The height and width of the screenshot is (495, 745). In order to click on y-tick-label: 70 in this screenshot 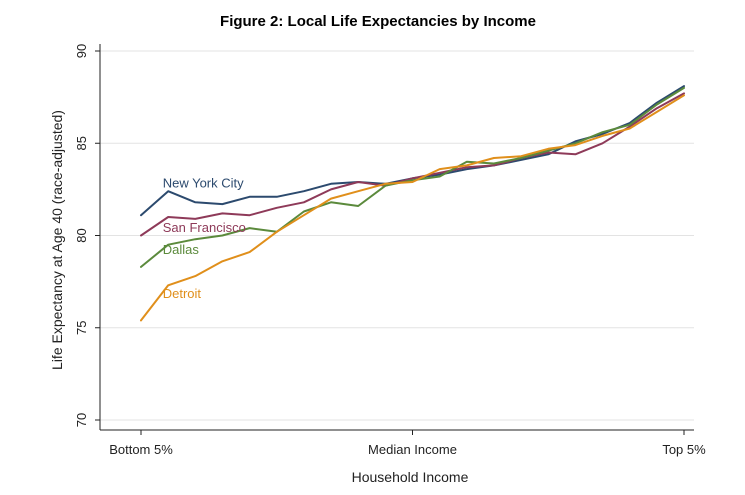, I will do `click(81, 420)`.